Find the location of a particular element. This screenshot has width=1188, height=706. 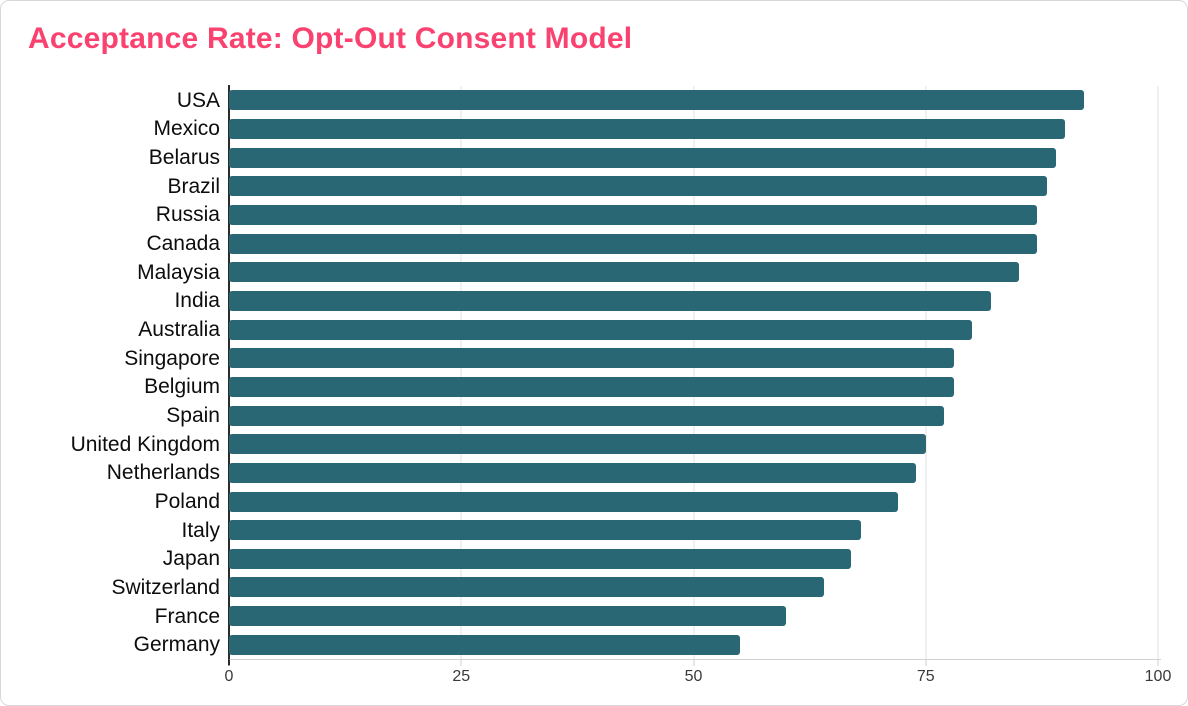

chart-row: USA is located at coordinates (579, 100).